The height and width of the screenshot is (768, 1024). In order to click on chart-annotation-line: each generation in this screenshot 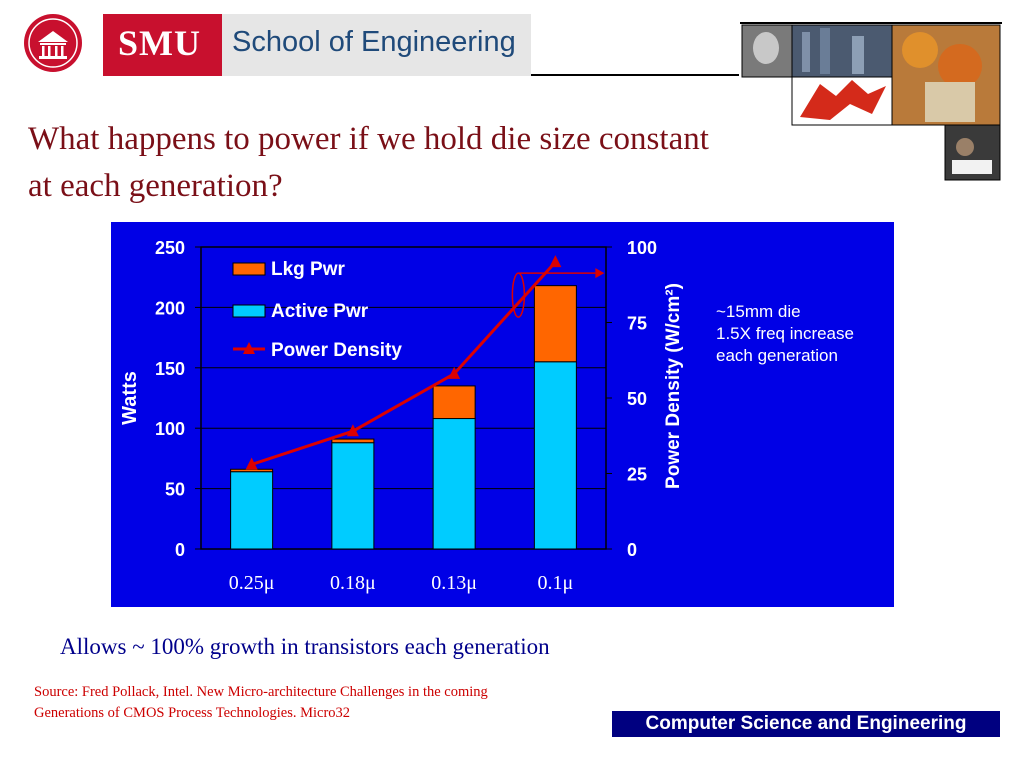, I will do `click(777, 355)`.